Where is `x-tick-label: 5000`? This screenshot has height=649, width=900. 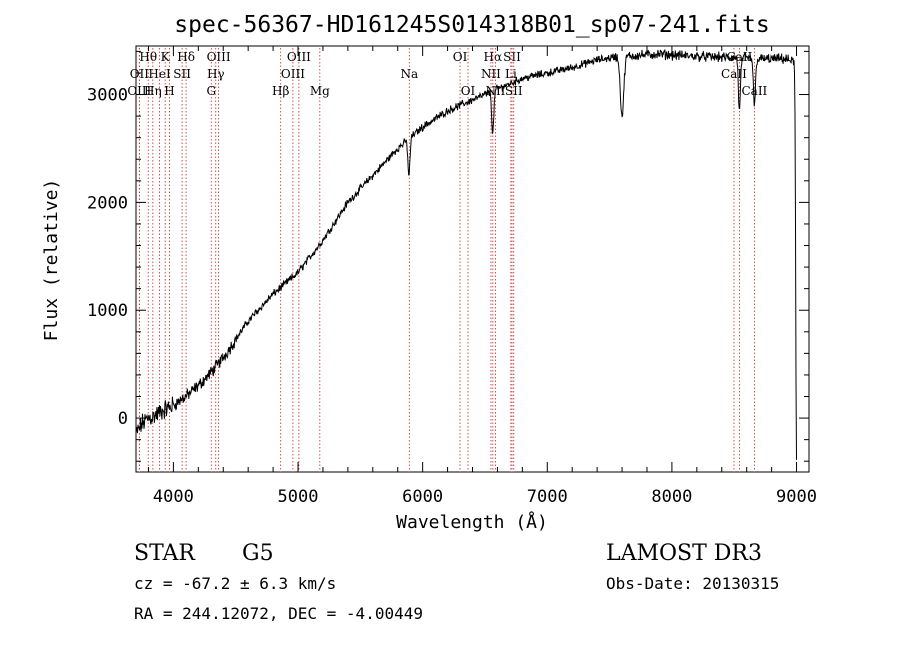
x-tick-label: 5000 is located at coordinates (298, 497).